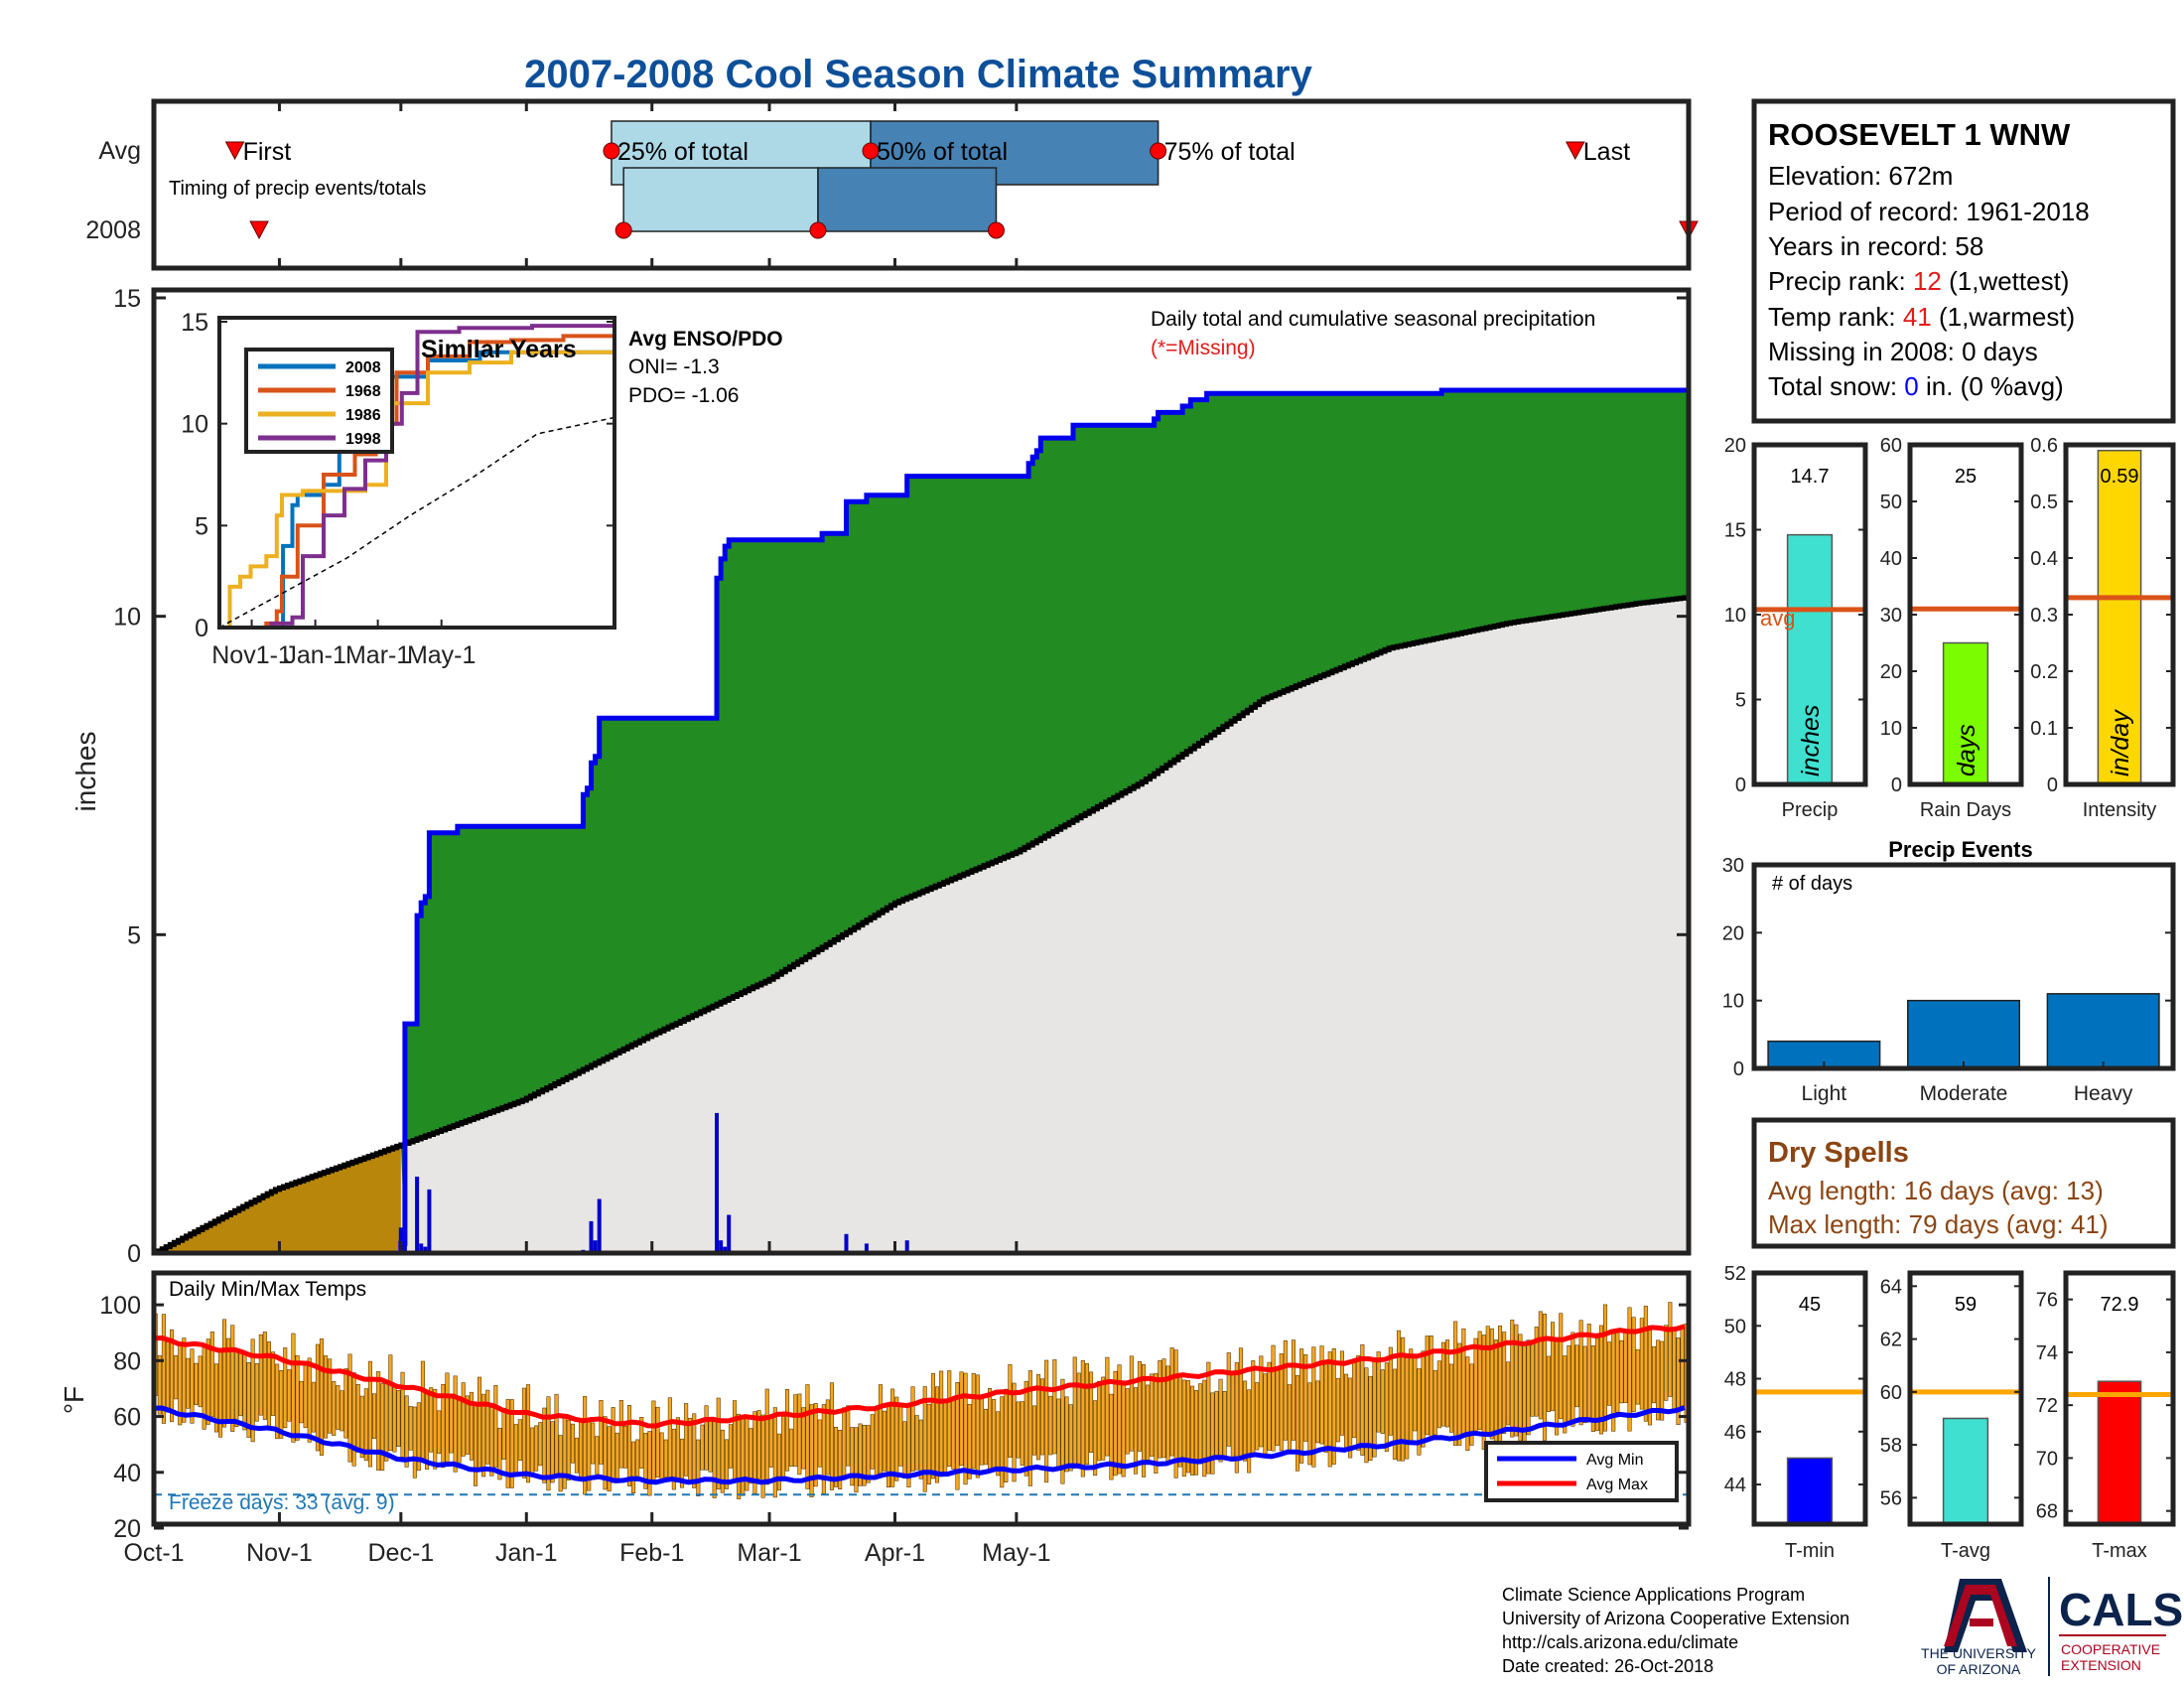 Image resolution: width=2184 pixels, height=1688 pixels. What do you see at coordinates (416, 522) in the screenshot?
I see `inset-average-line` at bounding box center [416, 522].